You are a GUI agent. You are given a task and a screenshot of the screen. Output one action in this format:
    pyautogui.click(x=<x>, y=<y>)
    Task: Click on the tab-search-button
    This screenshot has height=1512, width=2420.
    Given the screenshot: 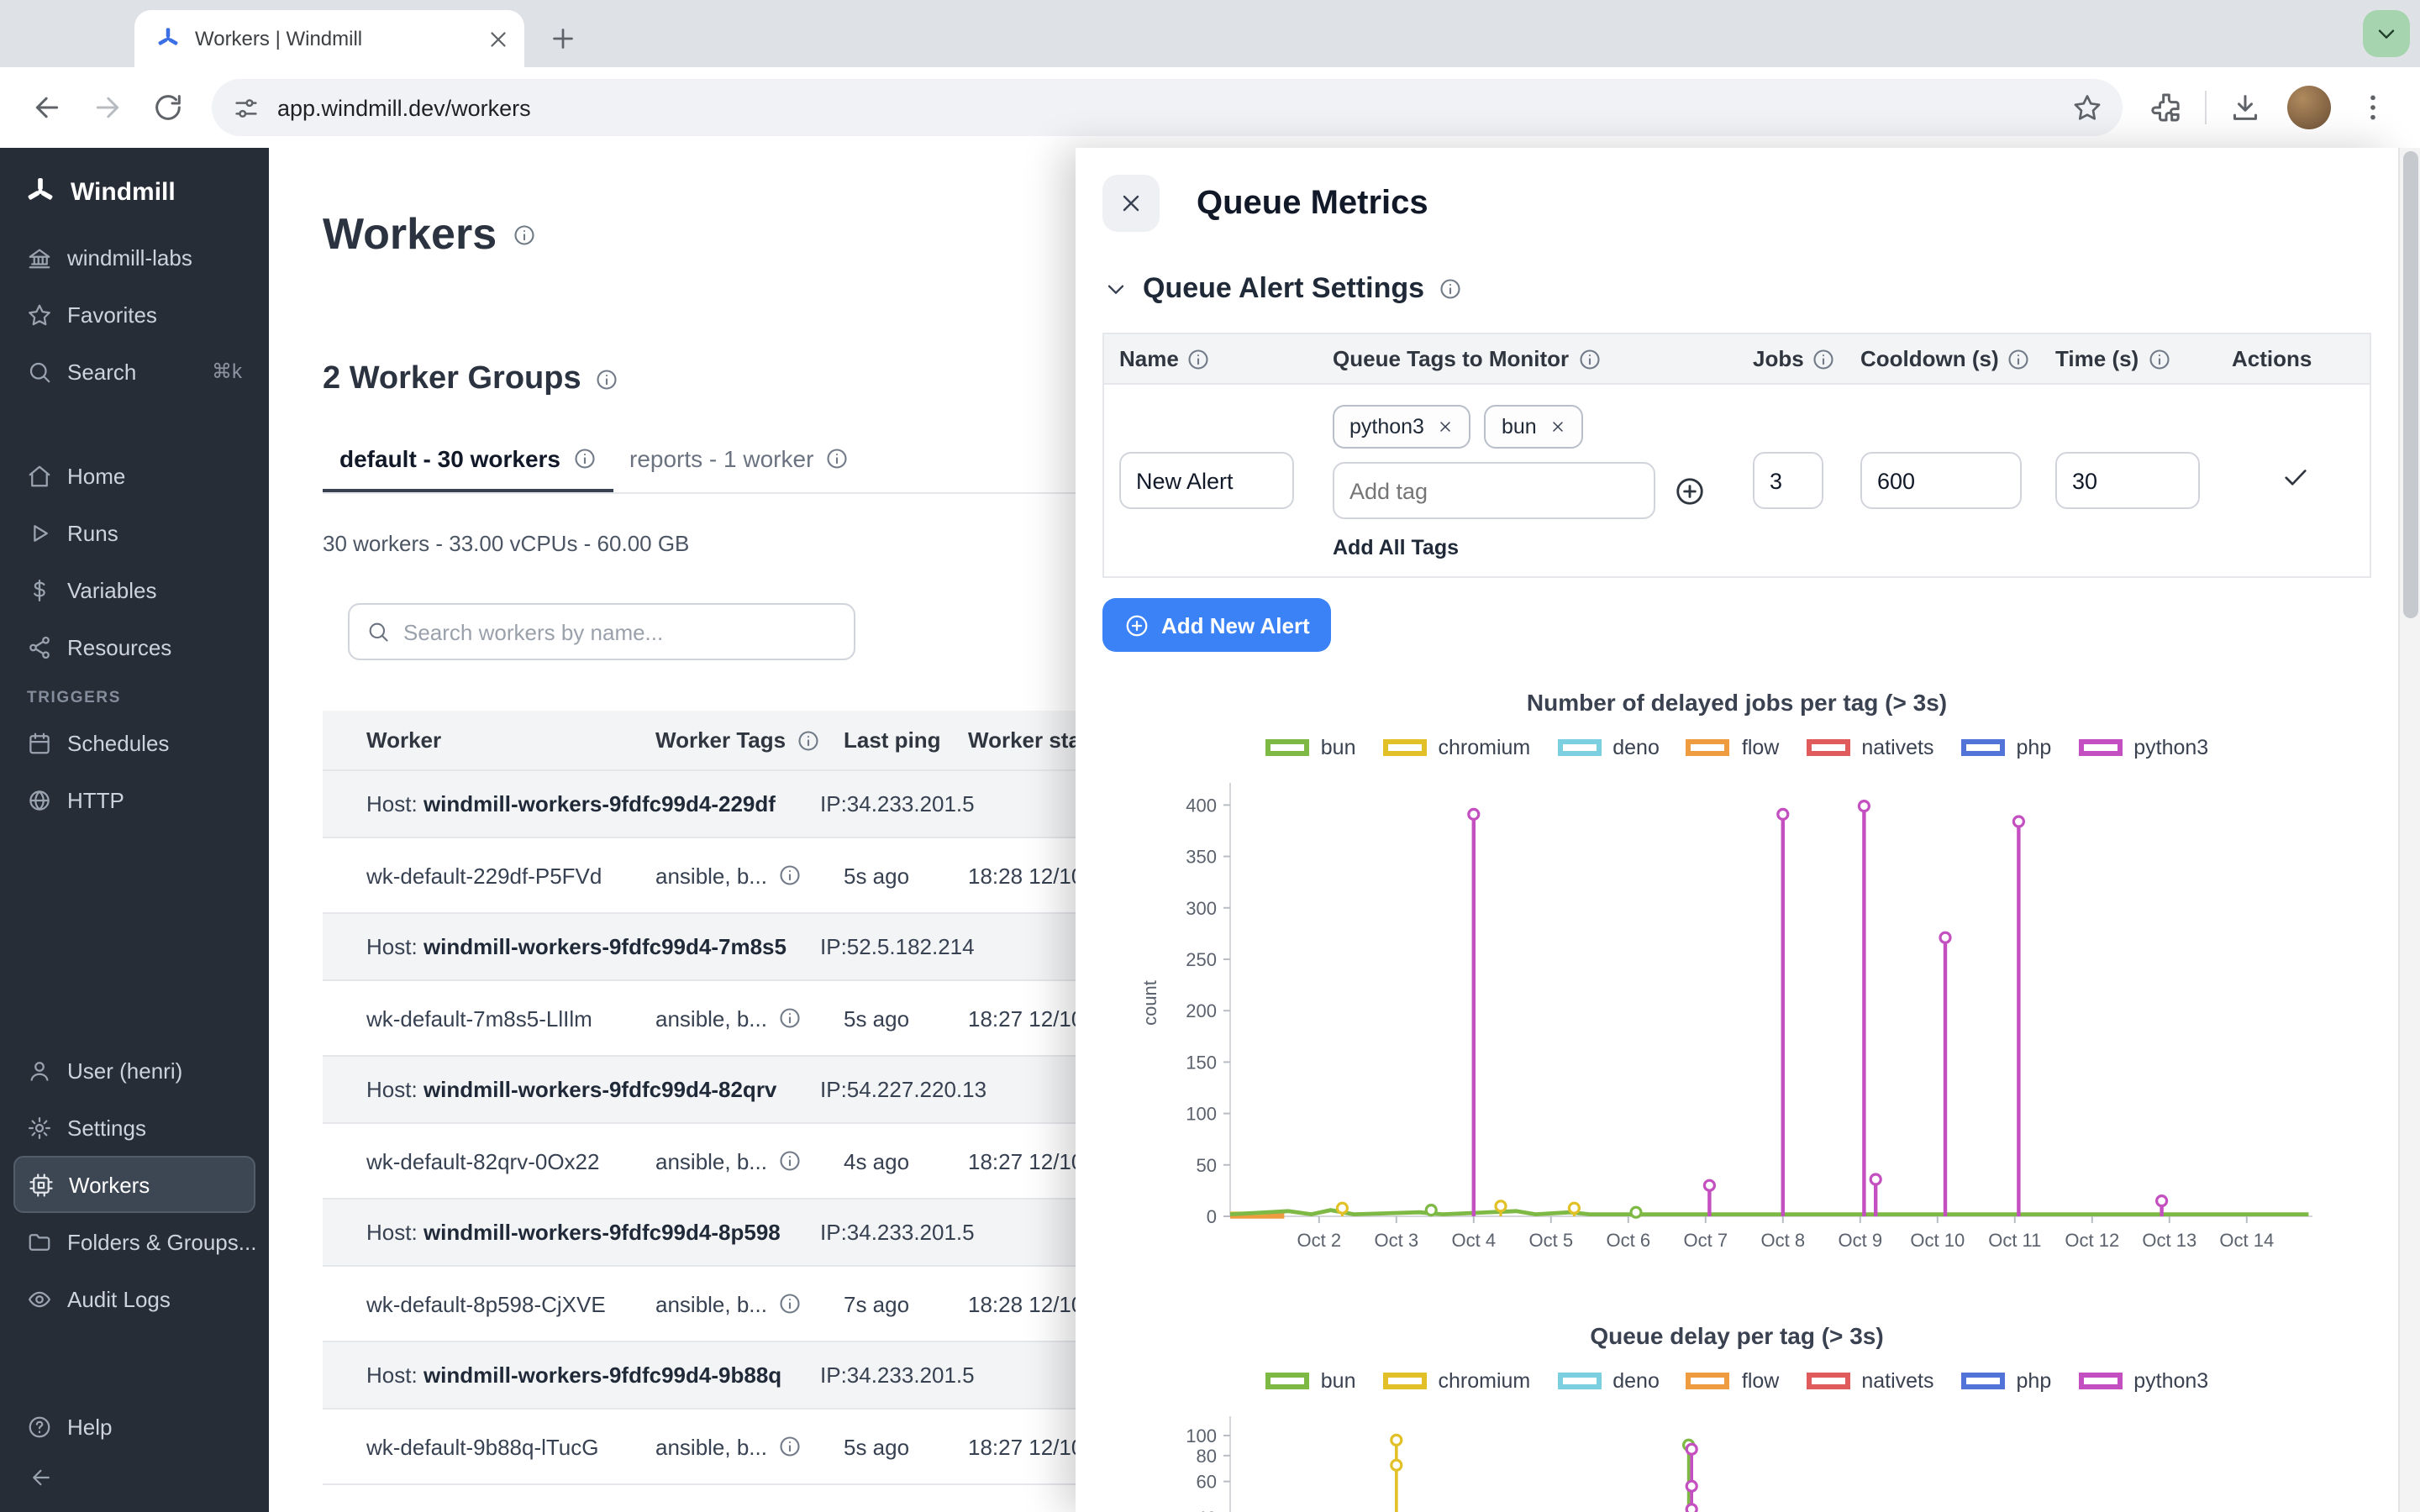 What is the action you would take?
    pyautogui.click(x=2387, y=33)
    